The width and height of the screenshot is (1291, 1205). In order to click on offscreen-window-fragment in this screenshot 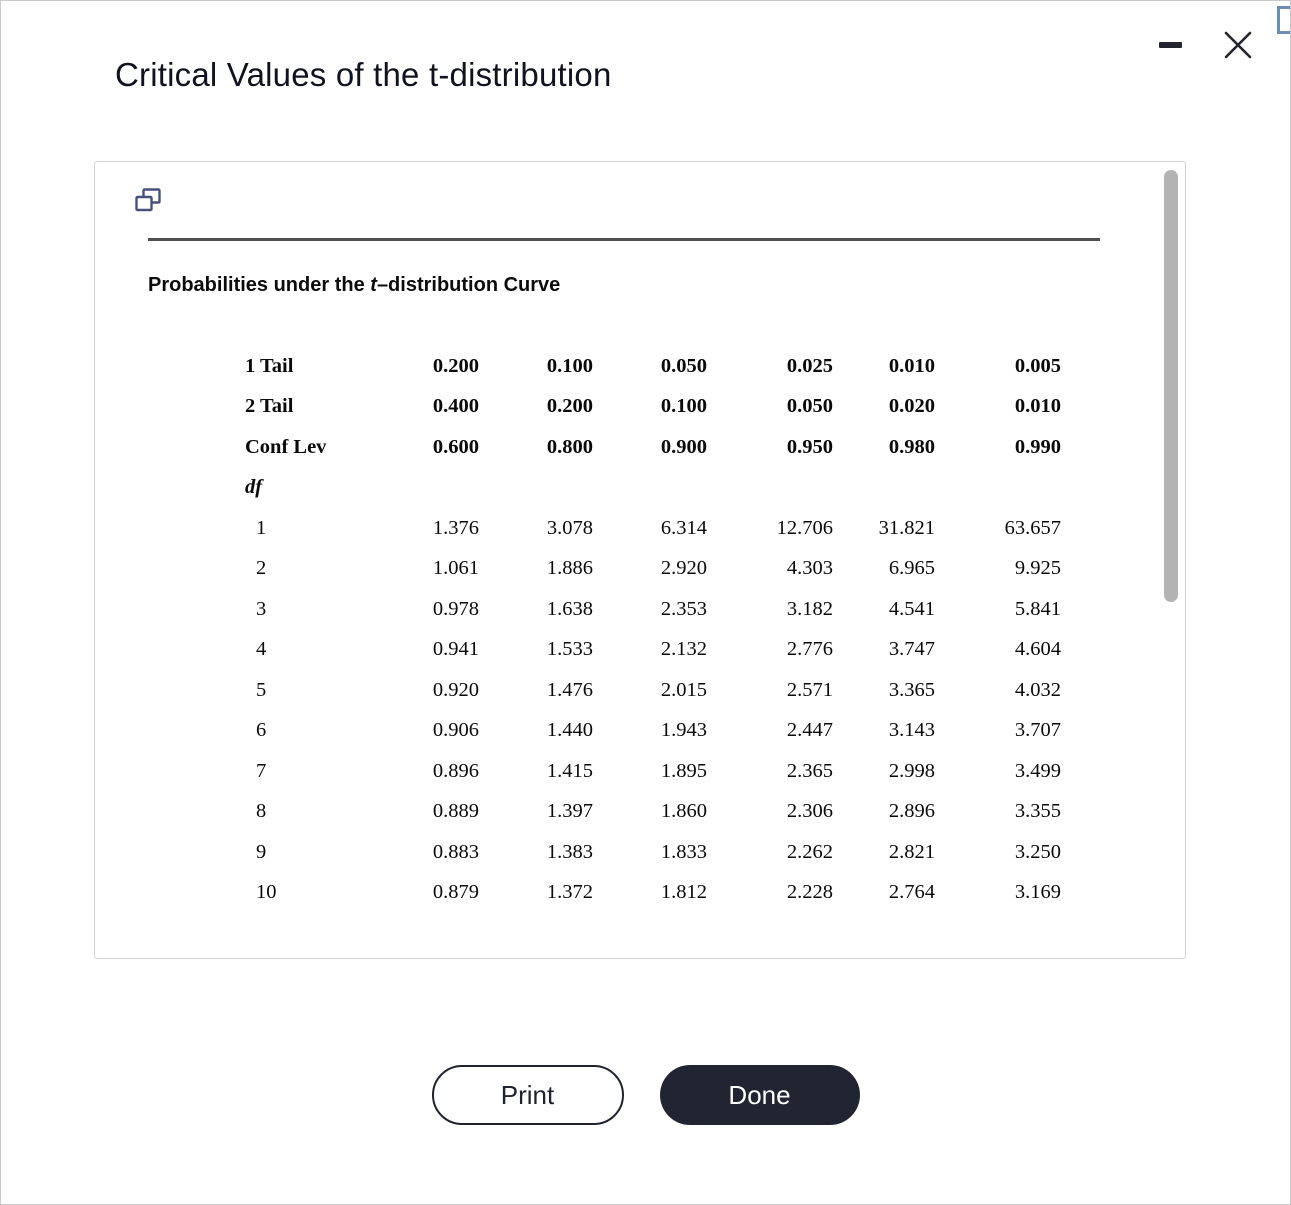, I will do `click(1283, 20)`.